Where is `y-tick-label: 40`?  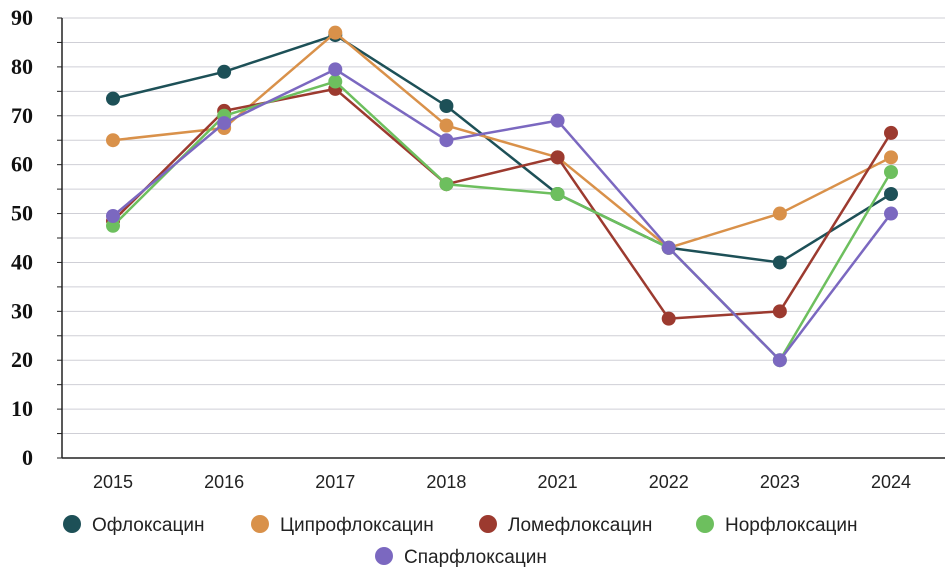
y-tick-label: 40 is located at coordinates (22, 261).